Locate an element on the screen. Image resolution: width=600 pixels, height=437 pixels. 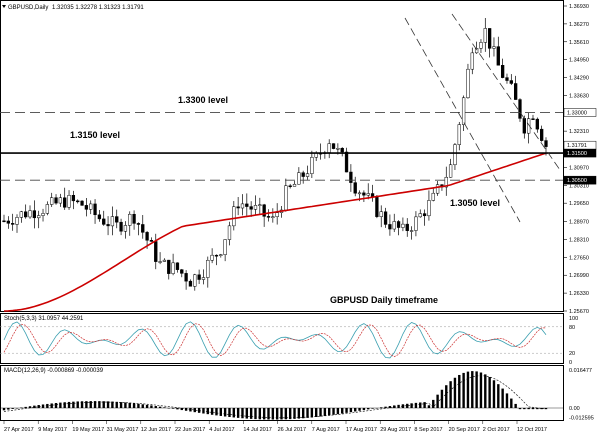
stoch-axis: 100 80 20 0 is located at coordinates (573, 341).